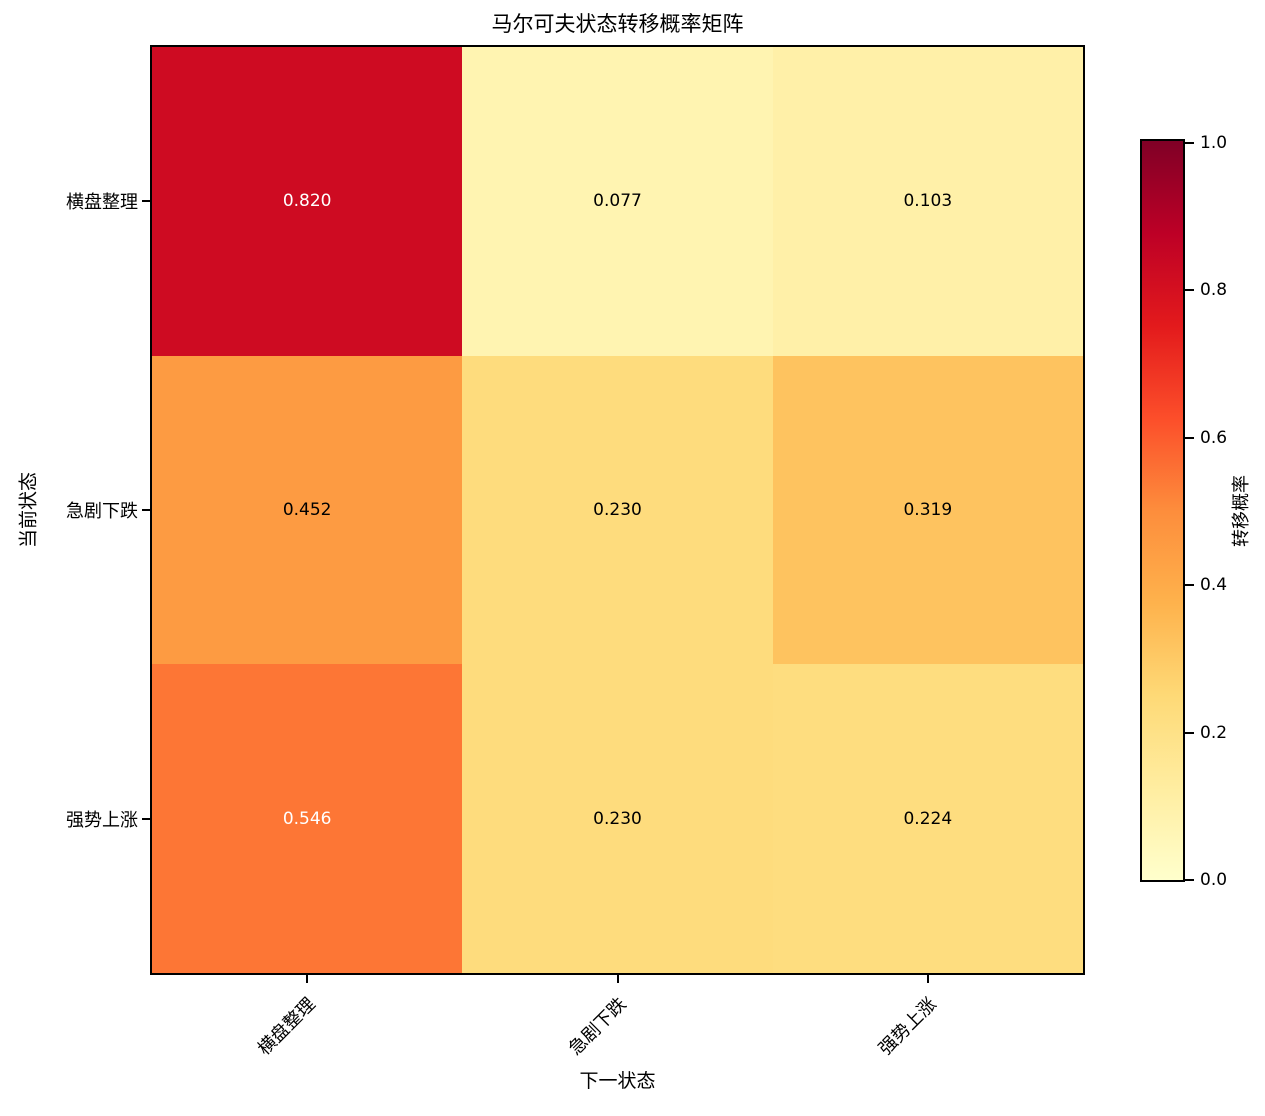 This screenshot has height=1116, width=1265. I want to click on heatmap-cell-2-0: 0.546, so click(307, 818).